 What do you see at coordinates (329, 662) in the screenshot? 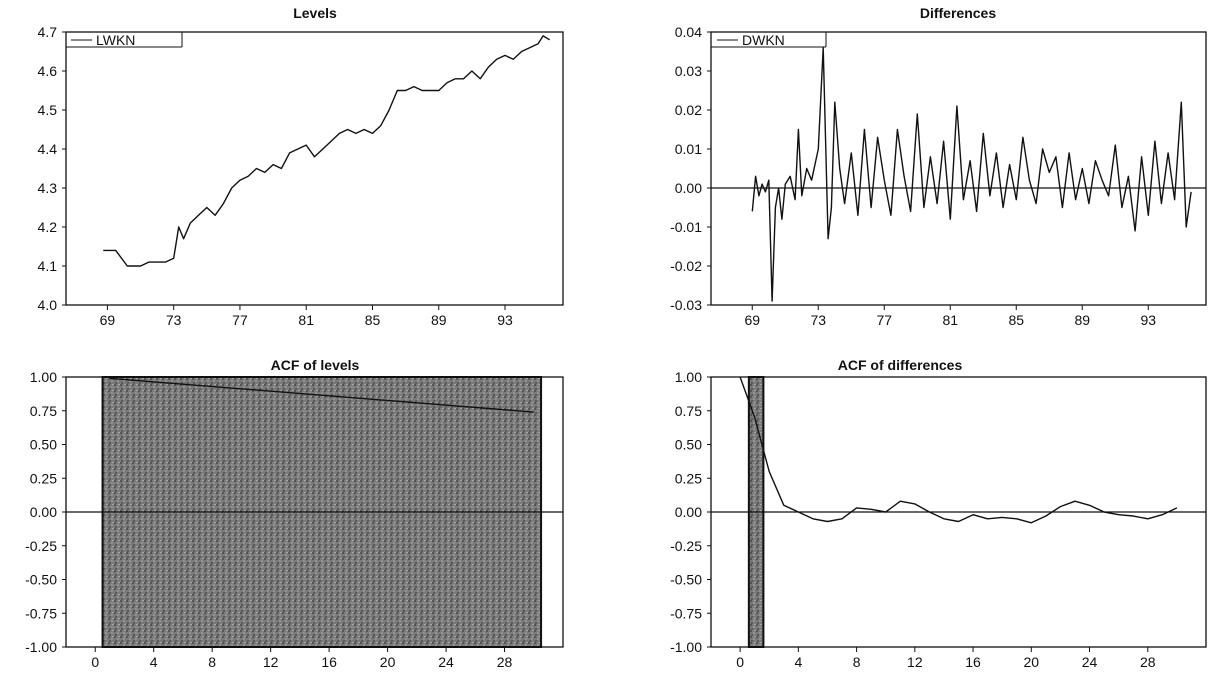
I see `acf-levels-x-tick-label: 16` at bounding box center [329, 662].